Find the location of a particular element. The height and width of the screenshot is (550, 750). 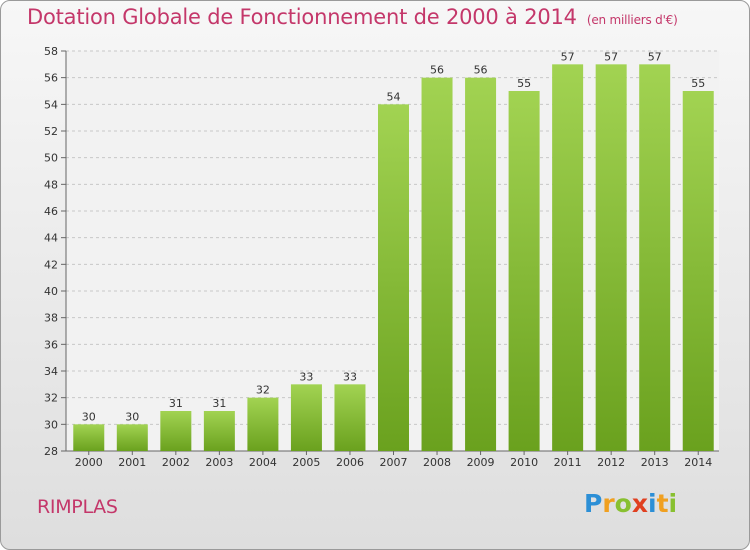

proxiti-logo: Proxiti is located at coordinates (630, 503).